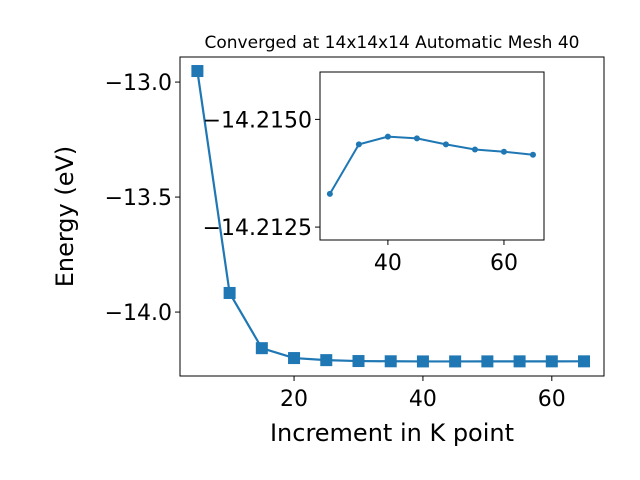  Describe the element at coordinates (392, 43) in the screenshot. I see `chart-title: Converged at 14x14x14 Automatic Mesh 40` at that location.